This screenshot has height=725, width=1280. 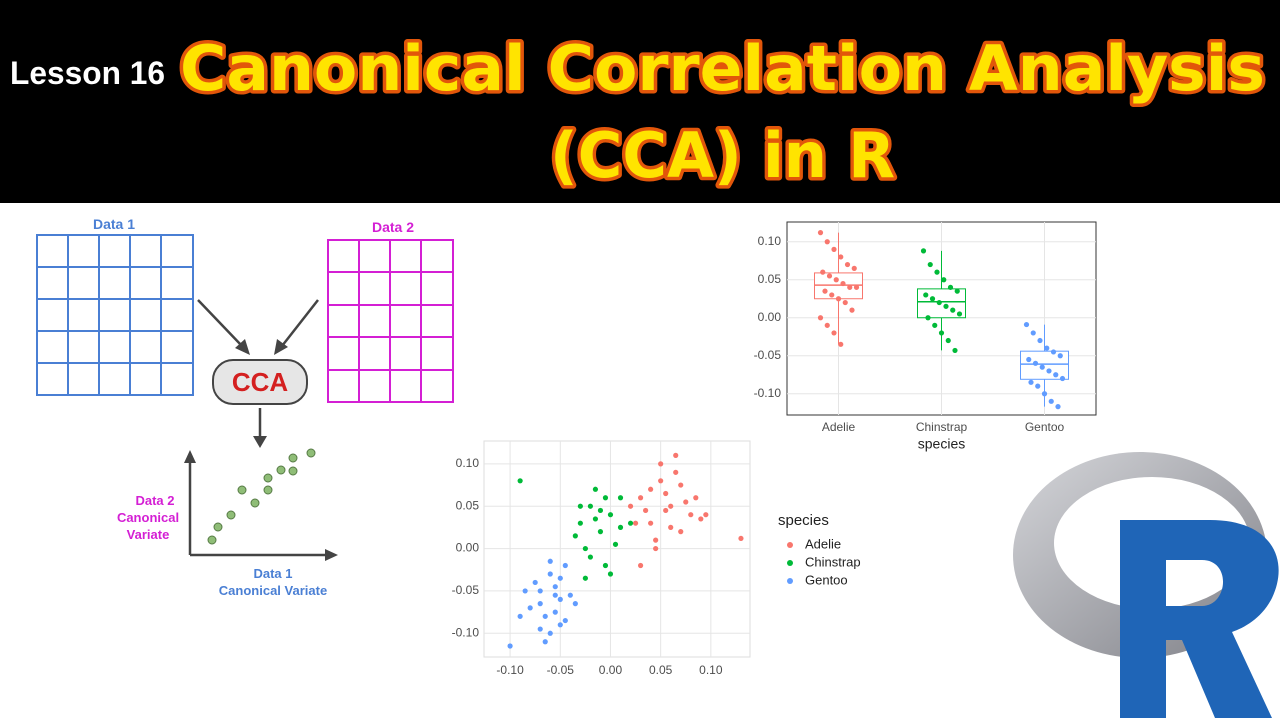 What do you see at coordinates (823, 543) in the screenshot?
I see `legend-label: Adelie` at bounding box center [823, 543].